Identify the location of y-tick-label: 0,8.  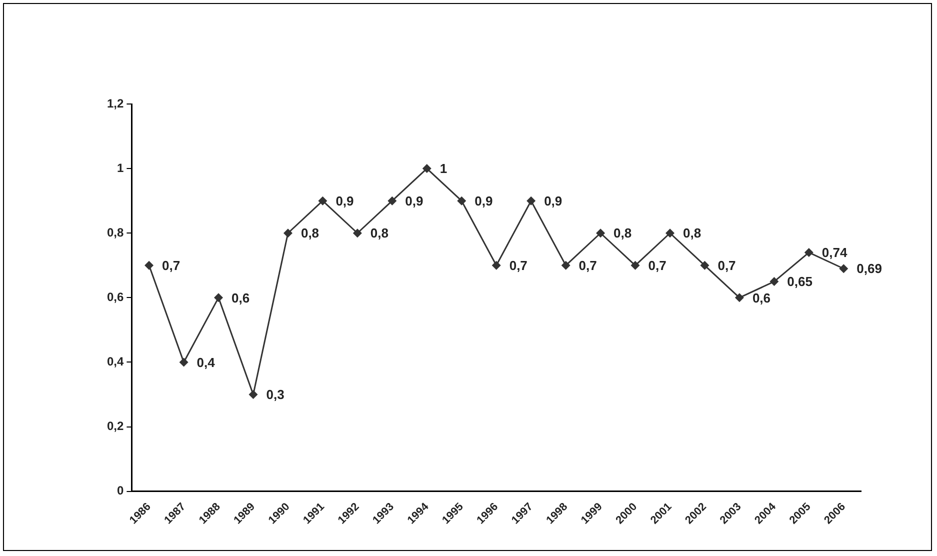
(115, 232).